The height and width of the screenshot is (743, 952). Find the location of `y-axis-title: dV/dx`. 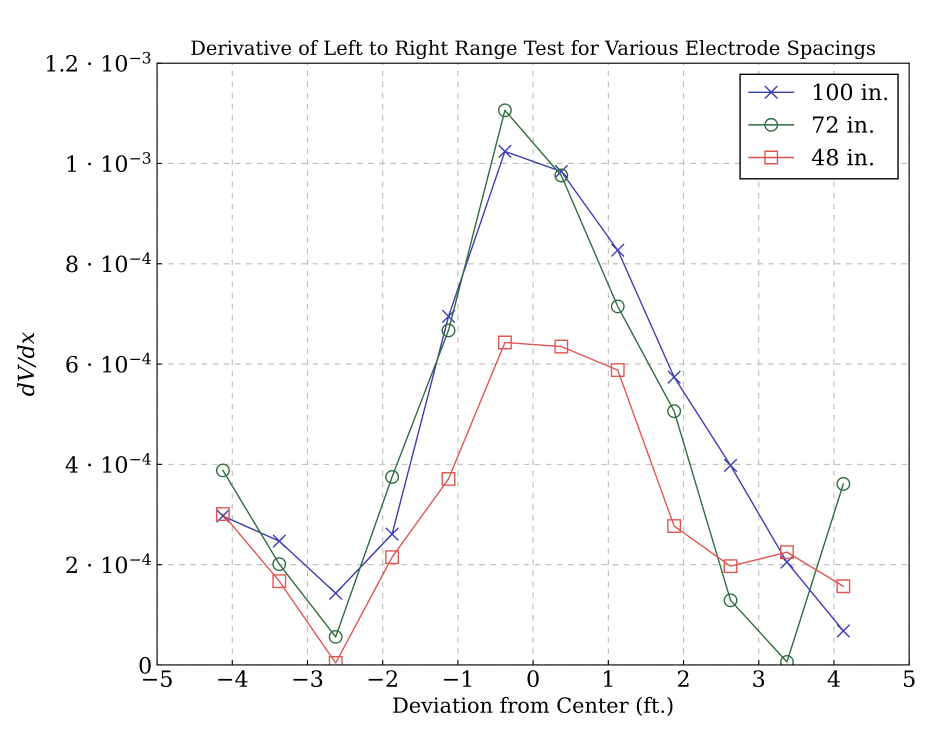

y-axis-title: dV/dx is located at coordinates (26, 364).